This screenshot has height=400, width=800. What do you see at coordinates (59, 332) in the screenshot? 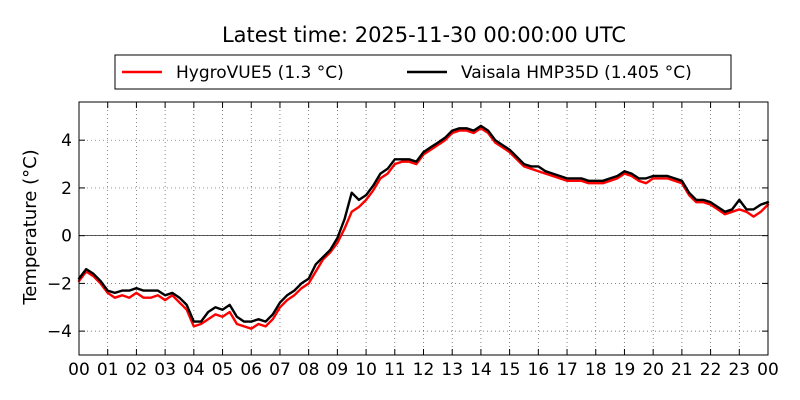
I see `y-tick-label: −4` at bounding box center [59, 332].